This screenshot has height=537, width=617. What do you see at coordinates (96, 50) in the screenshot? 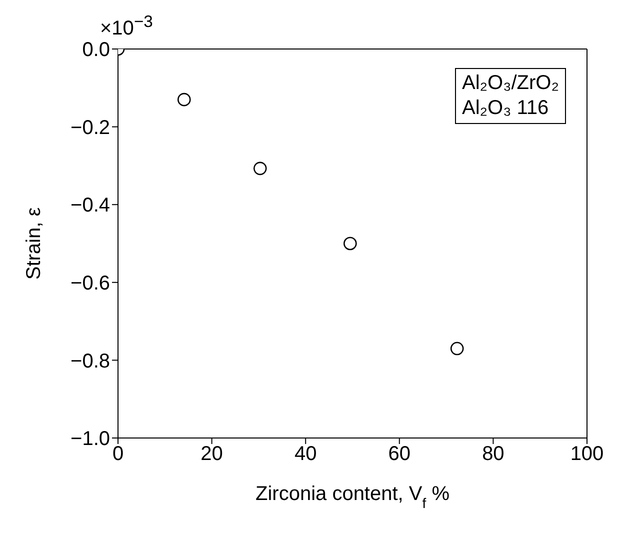
I see `y-tick-label: 0.0` at bounding box center [96, 50].